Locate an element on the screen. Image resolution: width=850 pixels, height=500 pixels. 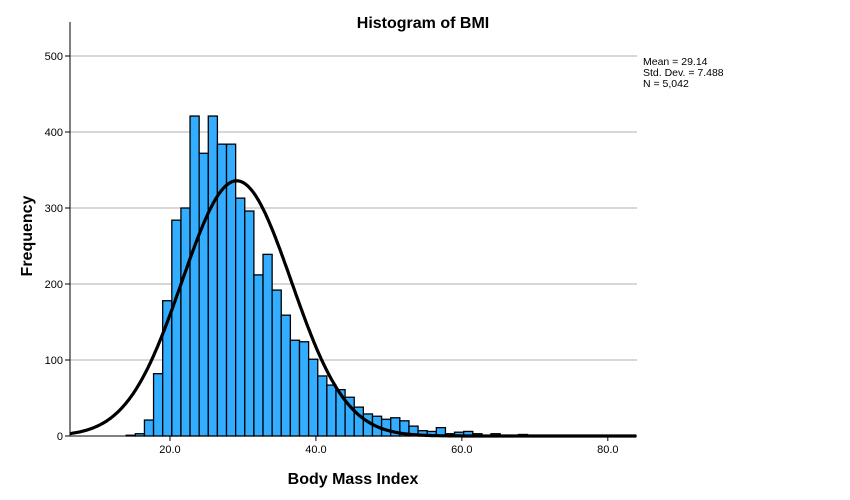
x-tick-label: 80.0 is located at coordinates (607, 450).